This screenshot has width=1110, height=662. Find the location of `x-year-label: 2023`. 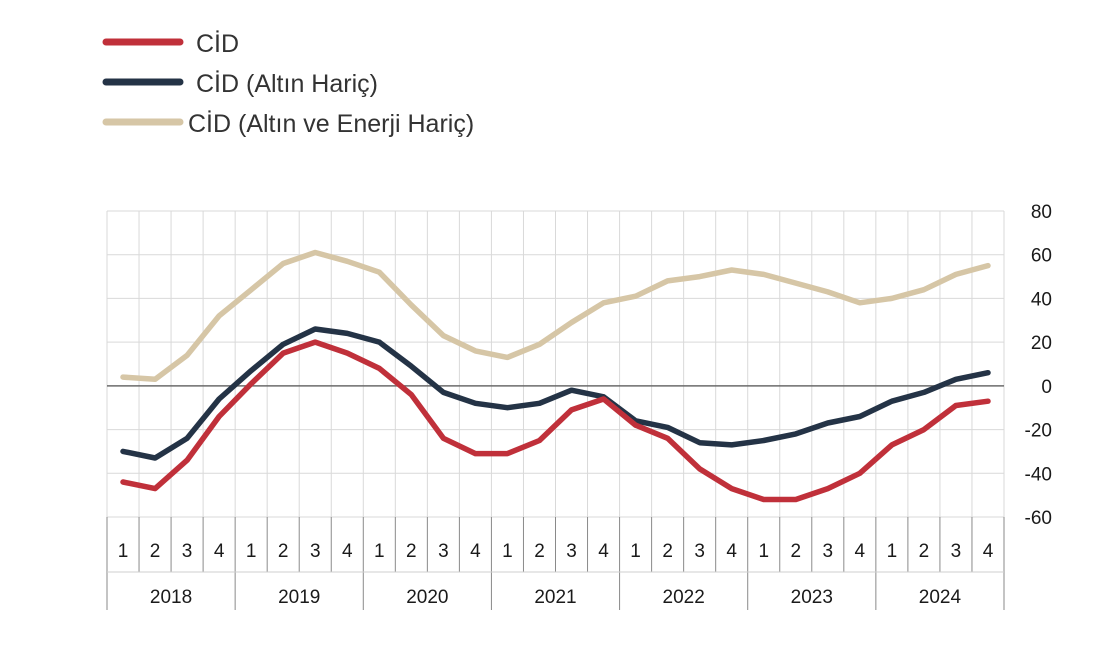

x-year-label: 2023 is located at coordinates (812, 597).